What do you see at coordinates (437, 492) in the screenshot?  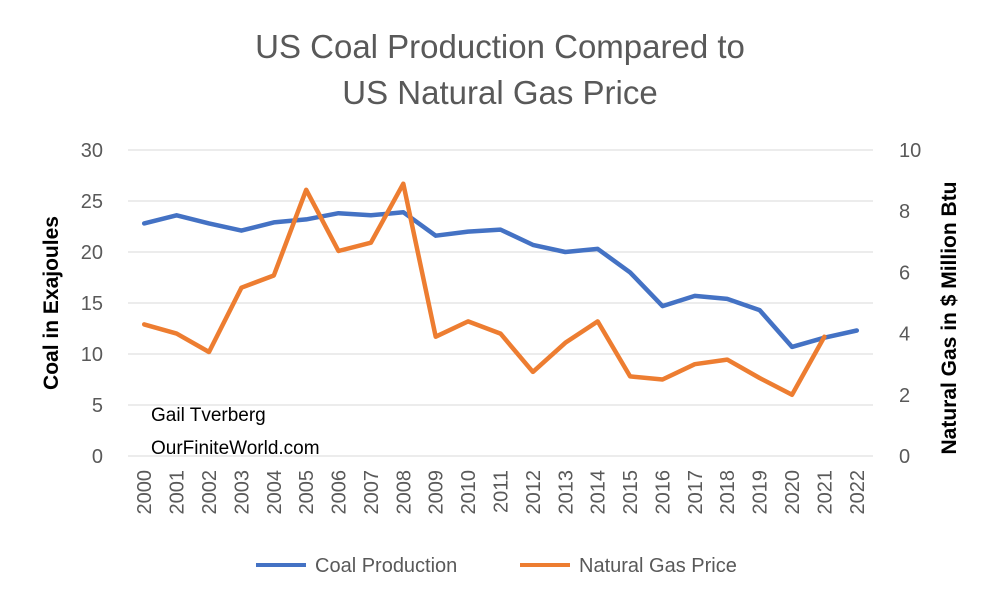 I see `x-tick-label: 2009` at bounding box center [437, 492].